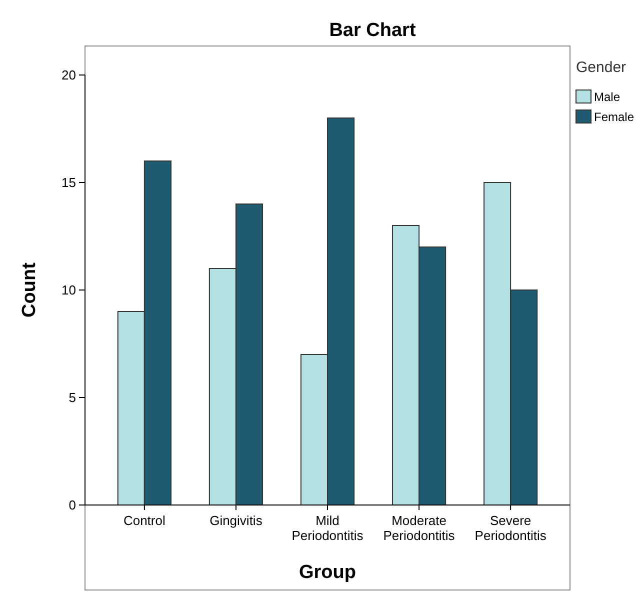 The width and height of the screenshot is (642, 594). What do you see at coordinates (614, 117) in the screenshot?
I see `legend-label: Female` at bounding box center [614, 117].